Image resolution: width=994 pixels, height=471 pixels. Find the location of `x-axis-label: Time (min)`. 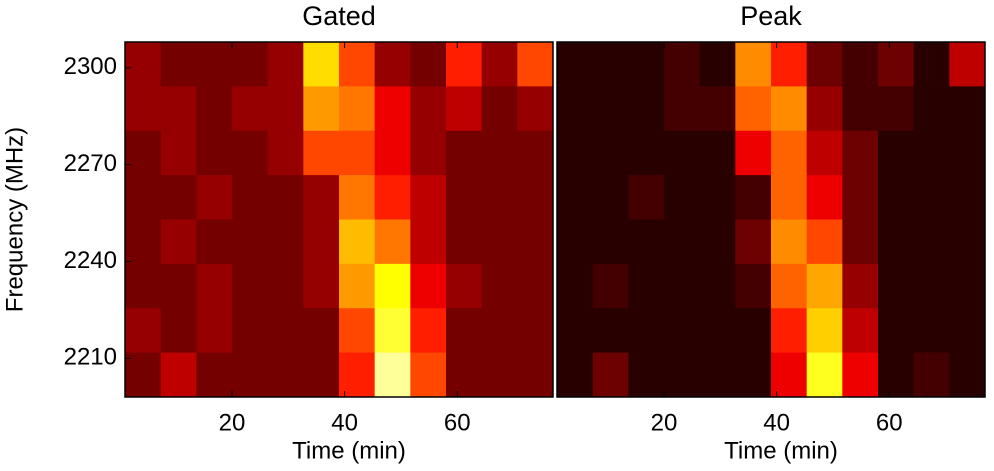

x-axis-label: Time (min) is located at coordinates (349, 450).